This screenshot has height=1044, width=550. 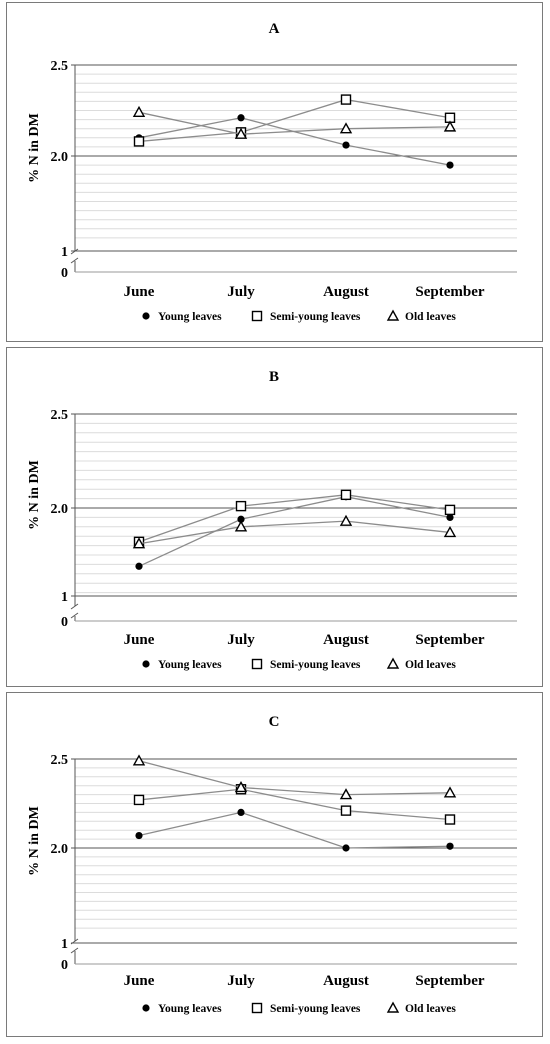 What do you see at coordinates (274, 29) in the screenshot?
I see `chart-title-a: A` at bounding box center [274, 29].